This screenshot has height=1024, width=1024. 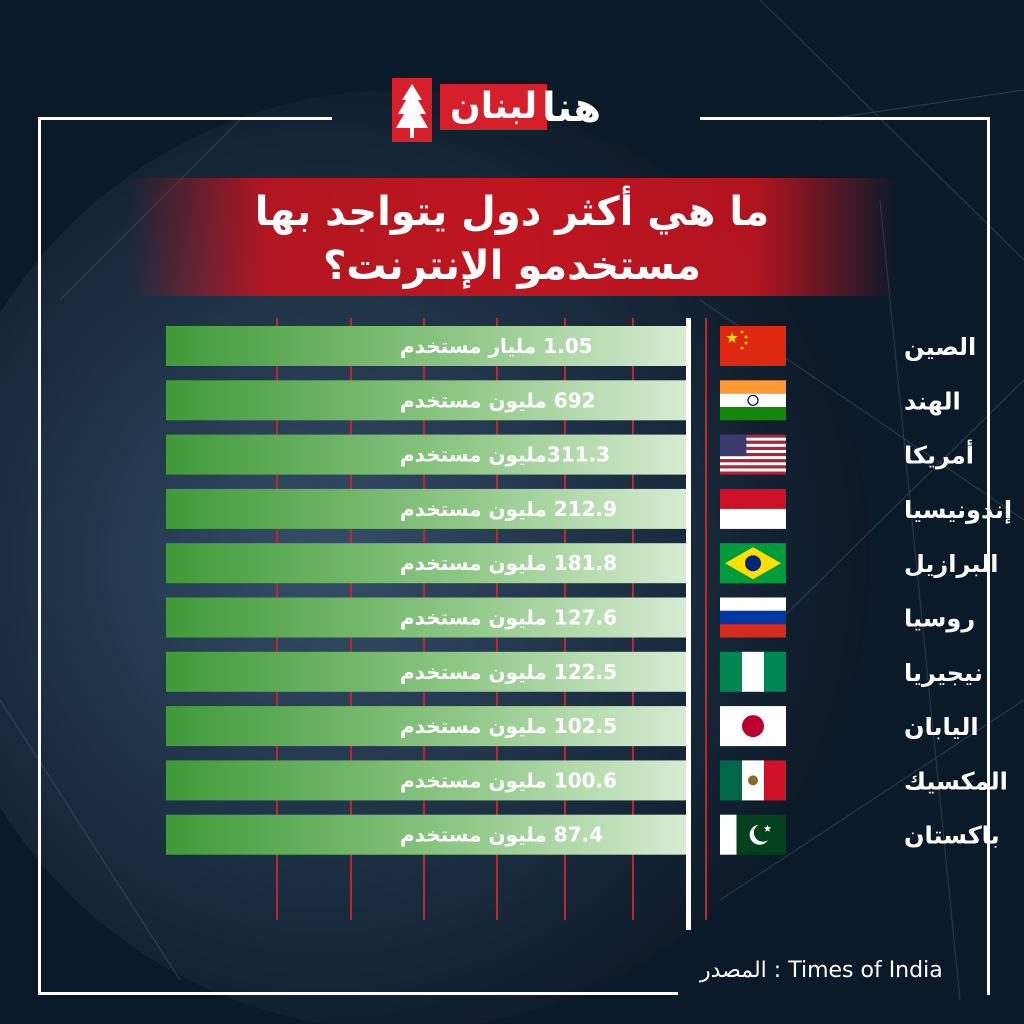 I want to click on country-label-3: أمريكا, so click(x=939, y=455).